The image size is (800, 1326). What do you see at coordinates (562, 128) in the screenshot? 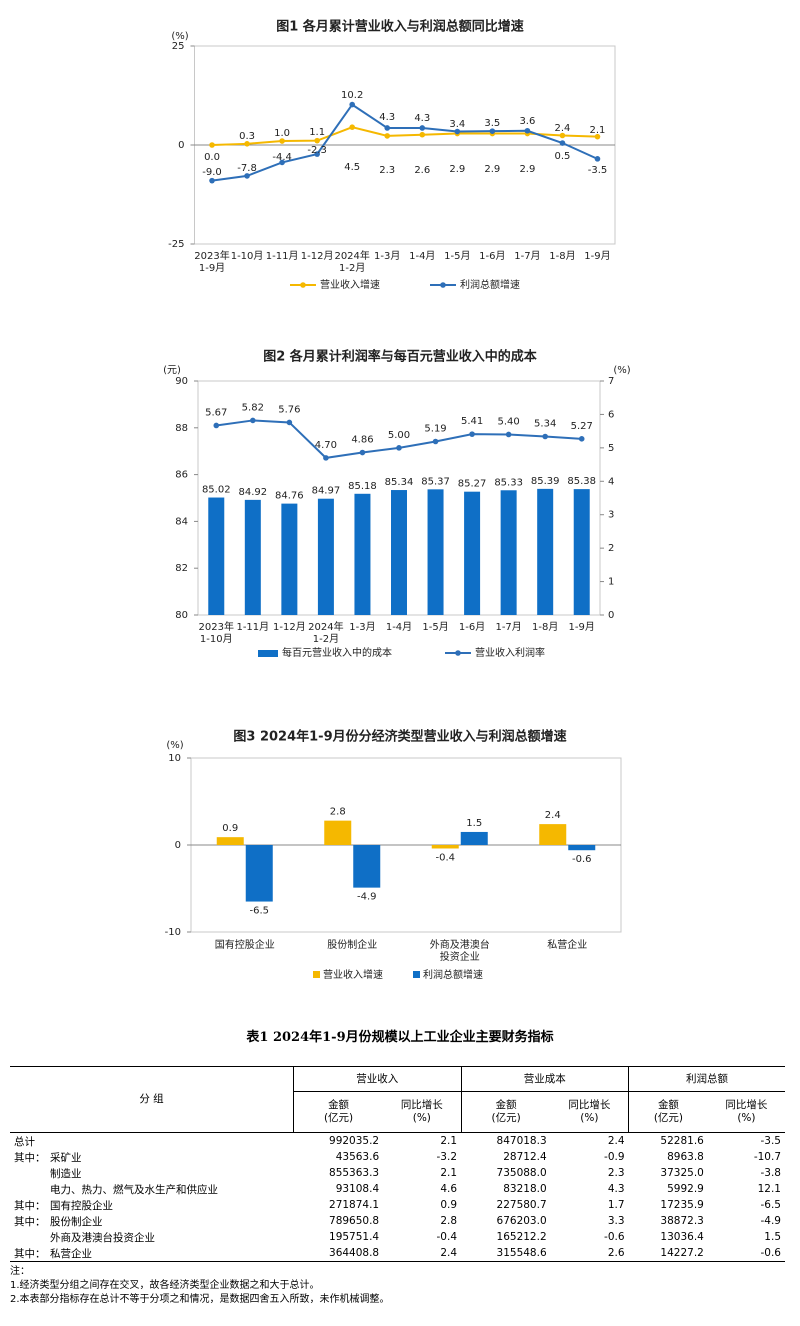
I see `data-label: 2.4` at bounding box center [562, 128].